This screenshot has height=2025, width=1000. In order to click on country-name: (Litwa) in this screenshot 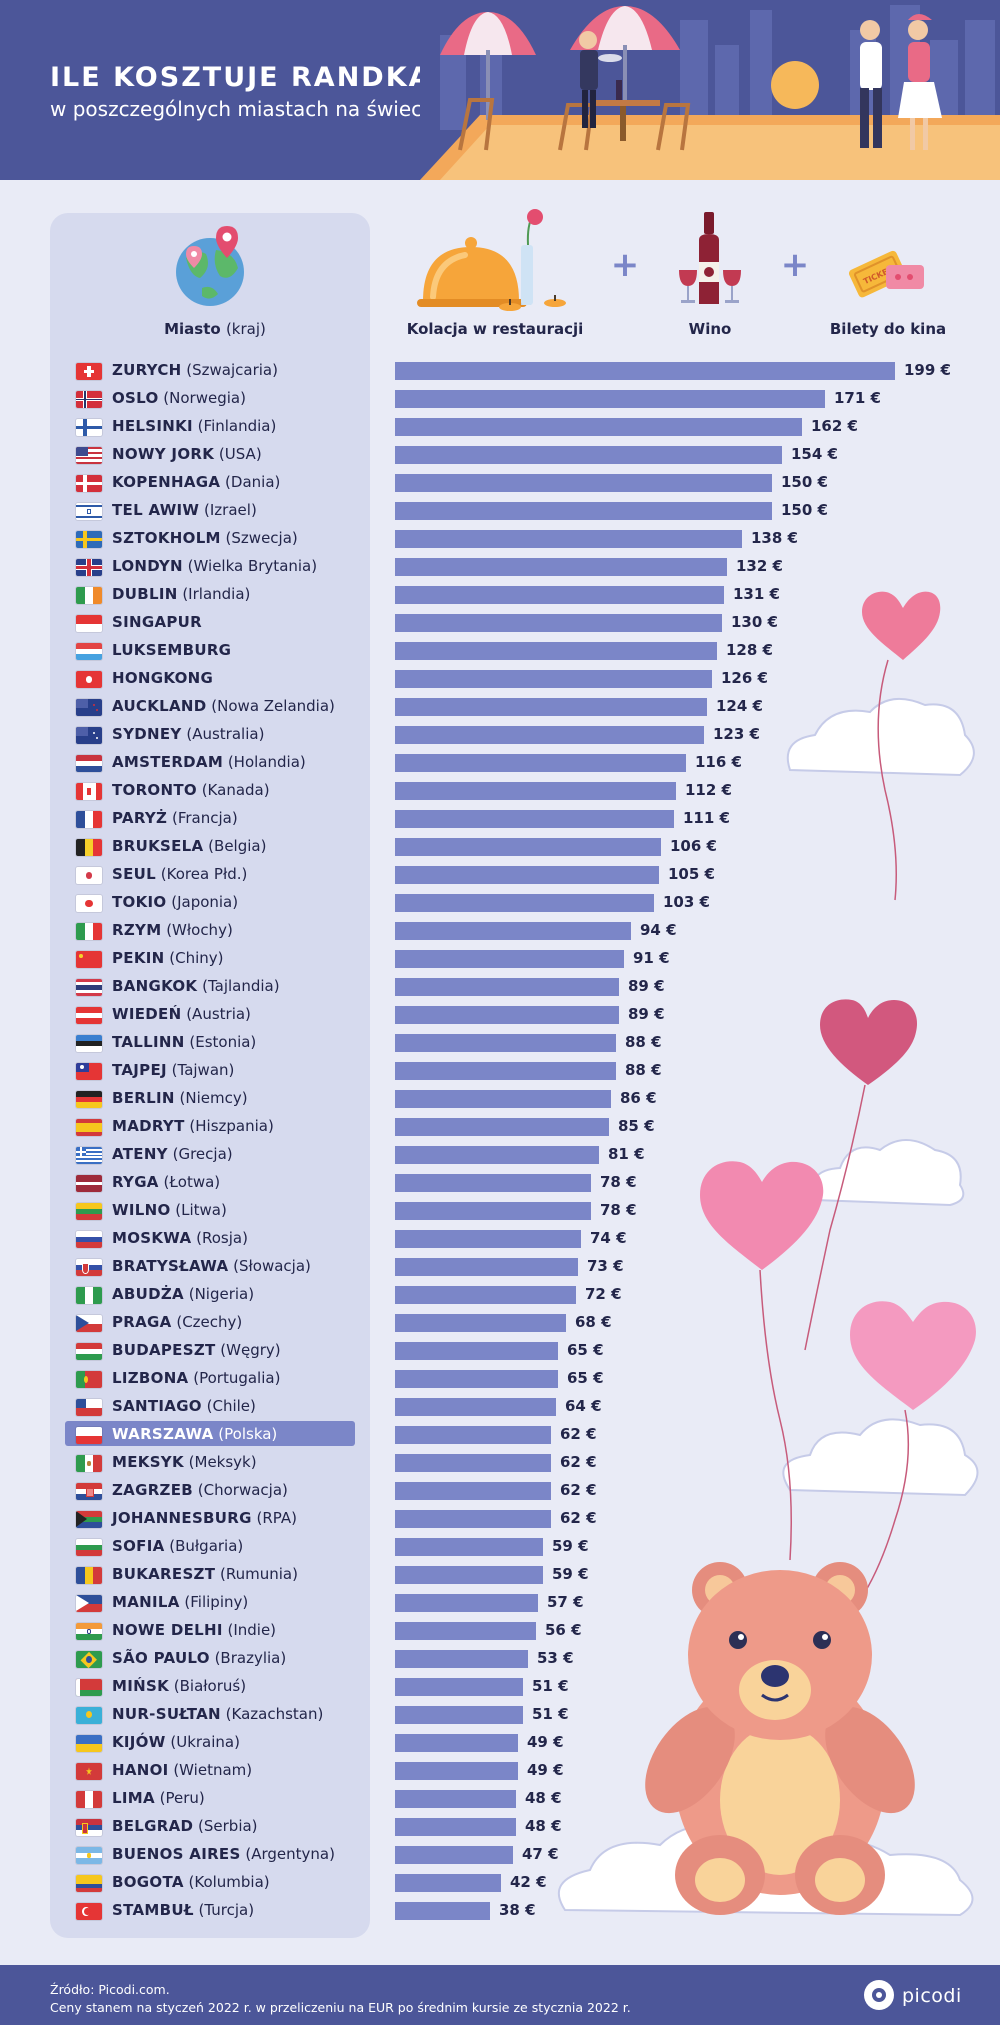, I will do `click(198, 1210)`.